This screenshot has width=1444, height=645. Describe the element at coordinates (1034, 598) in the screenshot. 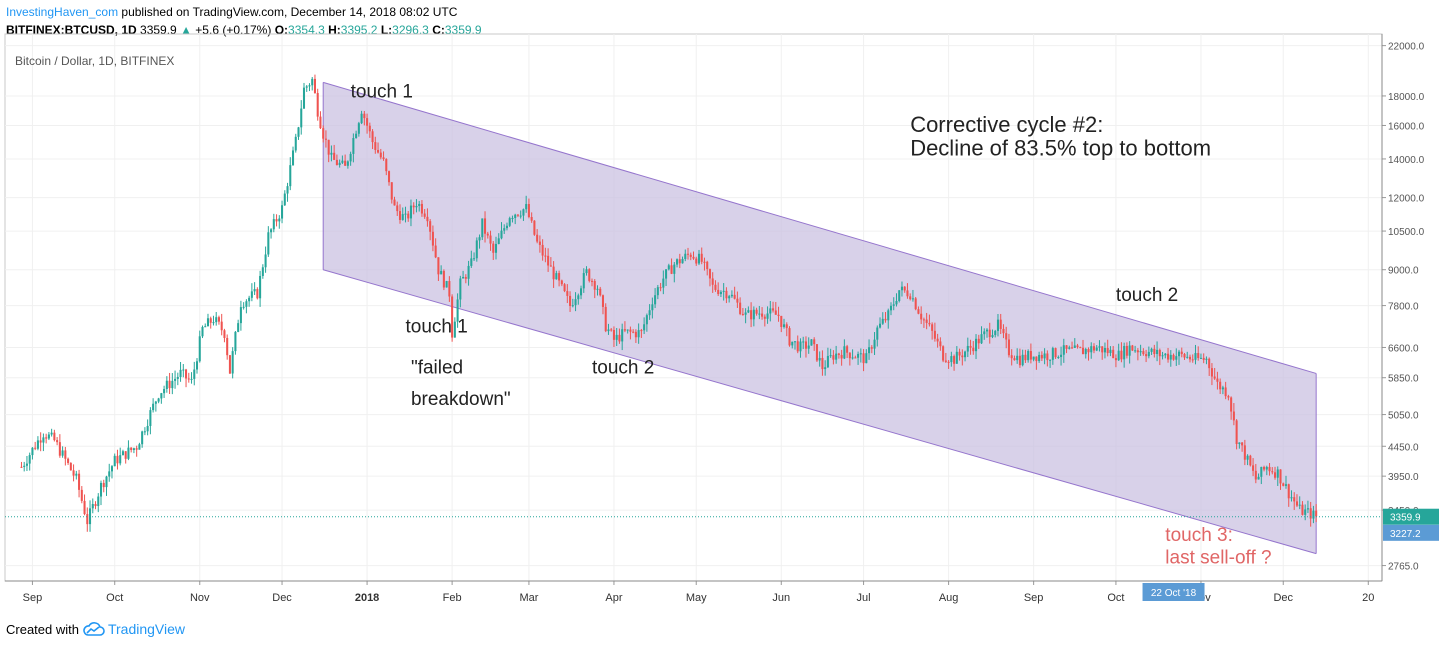

I see `x-tick-label: Sep` at that location.